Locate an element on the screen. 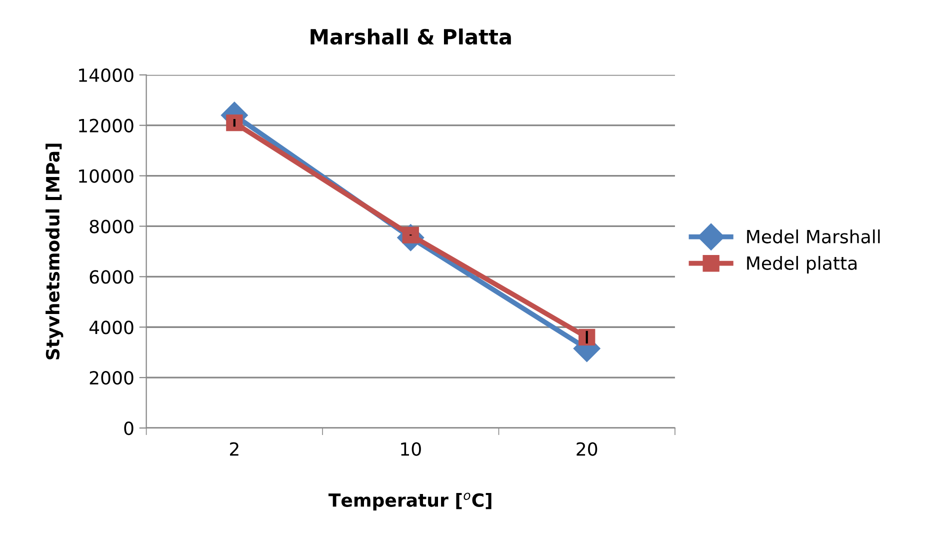  y-tick-label: 4000 is located at coordinates (111, 327).